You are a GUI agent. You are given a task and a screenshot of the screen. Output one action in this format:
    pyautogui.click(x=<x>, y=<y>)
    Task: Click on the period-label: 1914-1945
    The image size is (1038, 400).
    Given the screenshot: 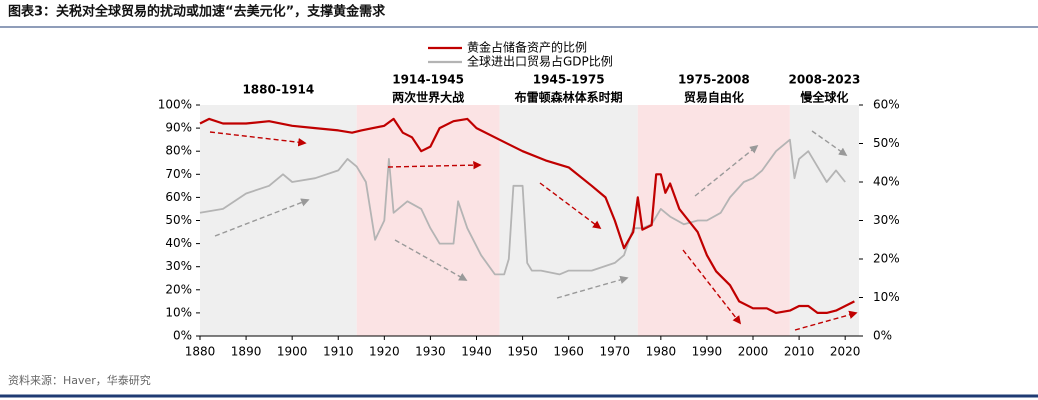 What is the action you would take?
    pyautogui.click(x=428, y=80)
    